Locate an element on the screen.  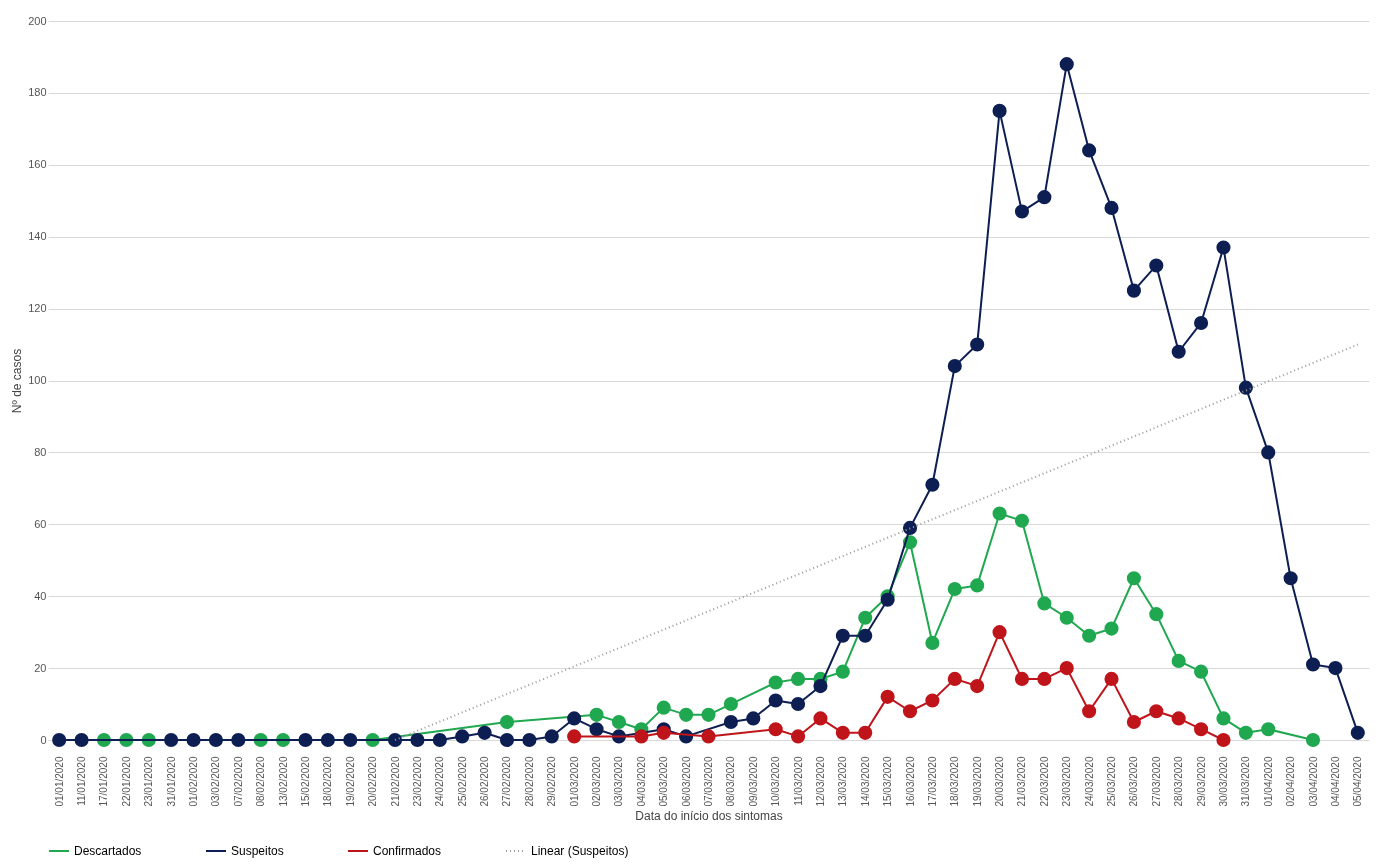
x-tick-label: 31/03/2020 is located at coordinates (1246, 781).